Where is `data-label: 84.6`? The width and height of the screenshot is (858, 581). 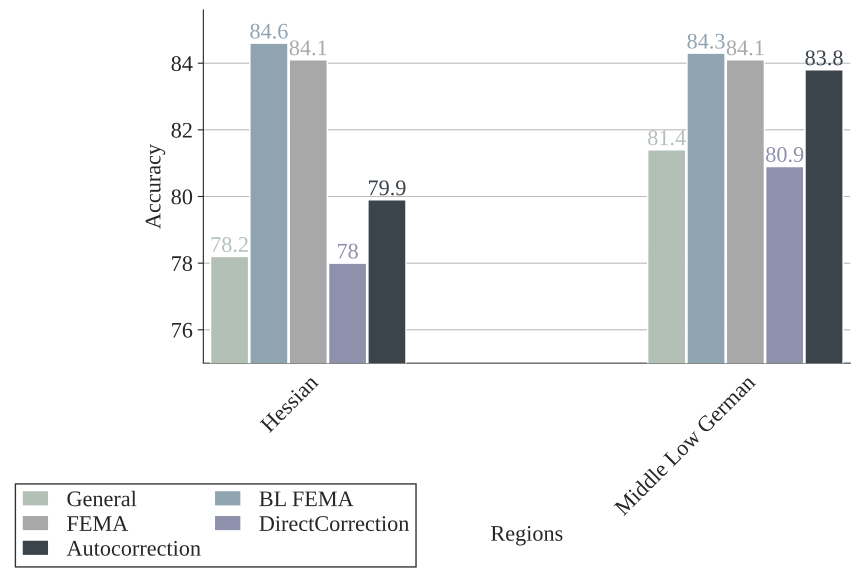
data-label: 84.6 is located at coordinates (269, 31).